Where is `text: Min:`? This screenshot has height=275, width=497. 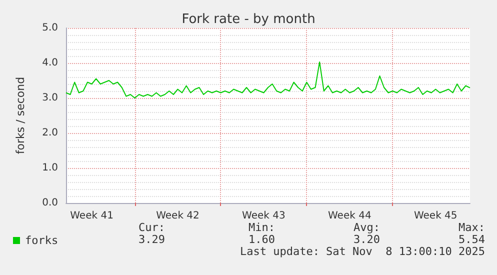 text: Min: is located at coordinates (262, 227).